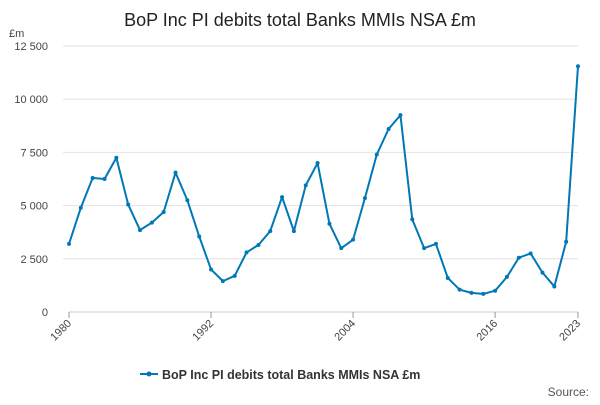 The image size is (600, 405). Describe the element at coordinates (61, 331) in the screenshot. I see `x-tick-label: 1980` at that location.